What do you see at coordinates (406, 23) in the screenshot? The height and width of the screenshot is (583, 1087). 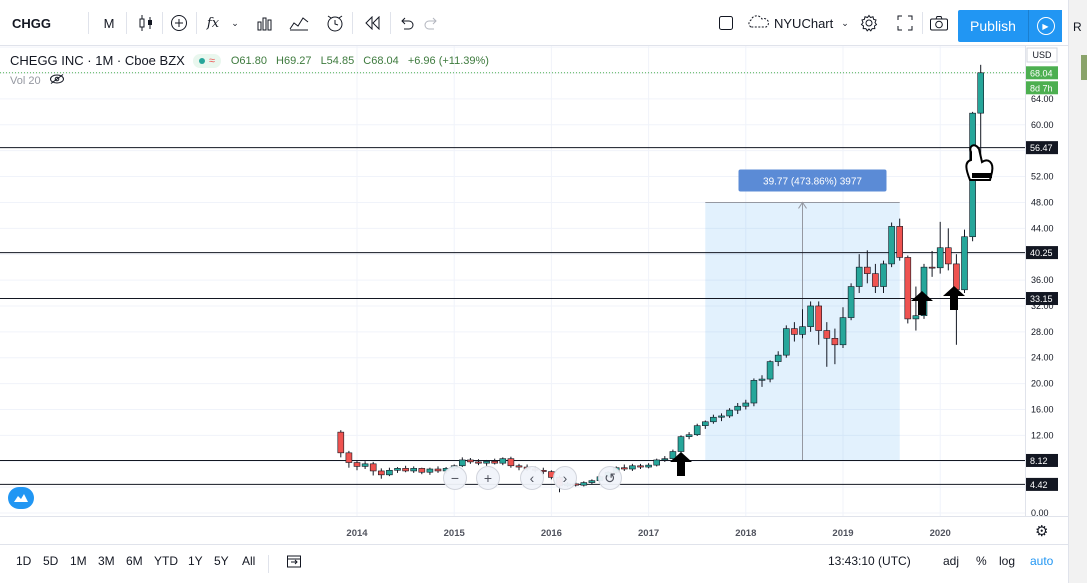 I see `undo-icon` at bounding box center [406, 23].